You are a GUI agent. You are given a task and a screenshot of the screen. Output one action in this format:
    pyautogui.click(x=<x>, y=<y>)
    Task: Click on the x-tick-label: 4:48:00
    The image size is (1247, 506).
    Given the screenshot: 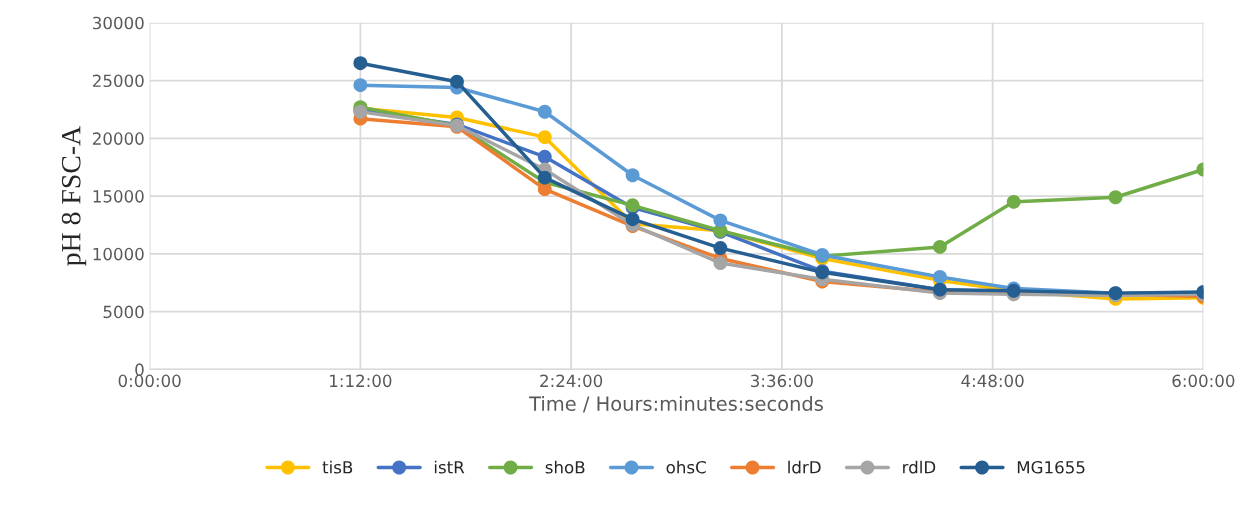 What is the action you would take?
    pyautogui.click(x=992, y=381)
    